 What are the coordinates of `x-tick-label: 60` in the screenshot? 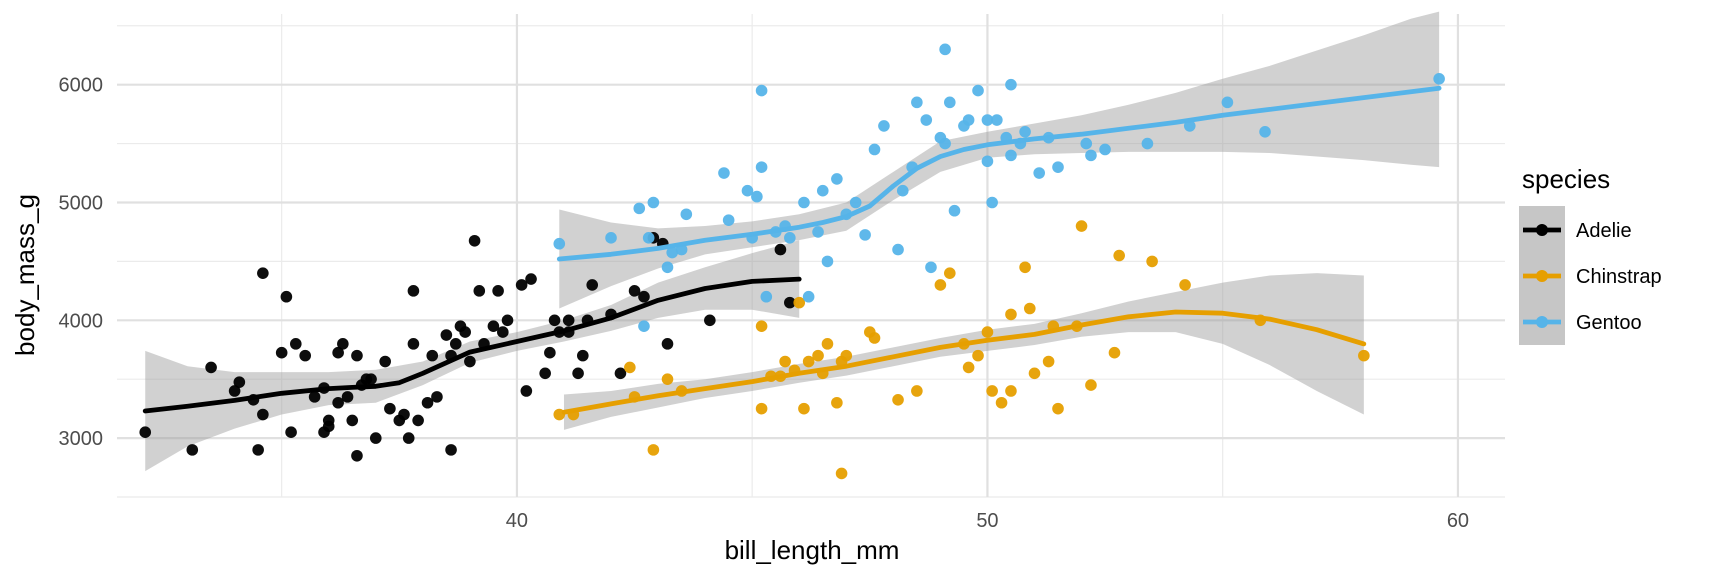 It's located at (1458, 521).